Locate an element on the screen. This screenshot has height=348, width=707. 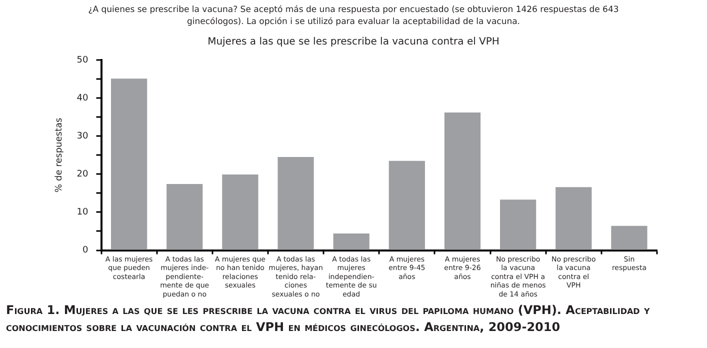
text: Figura 1. Mujeres a las que se les prescribe la vacuna contra el virus del papiloma humano (VPH). Aceptabilidad y conocimientos sobre la vacunación contra el VPH en médicos ginecólogos. Argentina, 2009-2010 is located at coordinates (328, 319).